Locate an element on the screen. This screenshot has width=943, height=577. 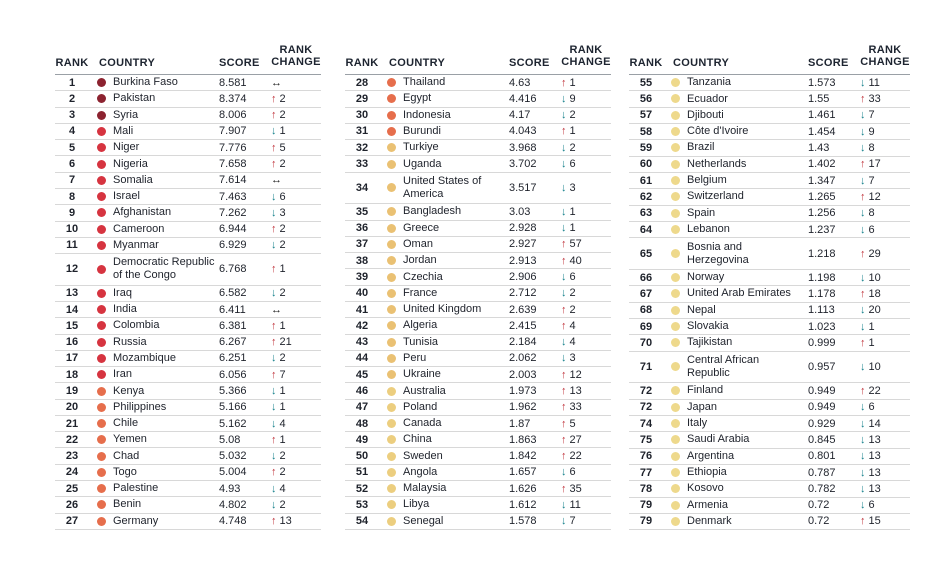
country-name: Pakistan is located at coordinates (134, 98).